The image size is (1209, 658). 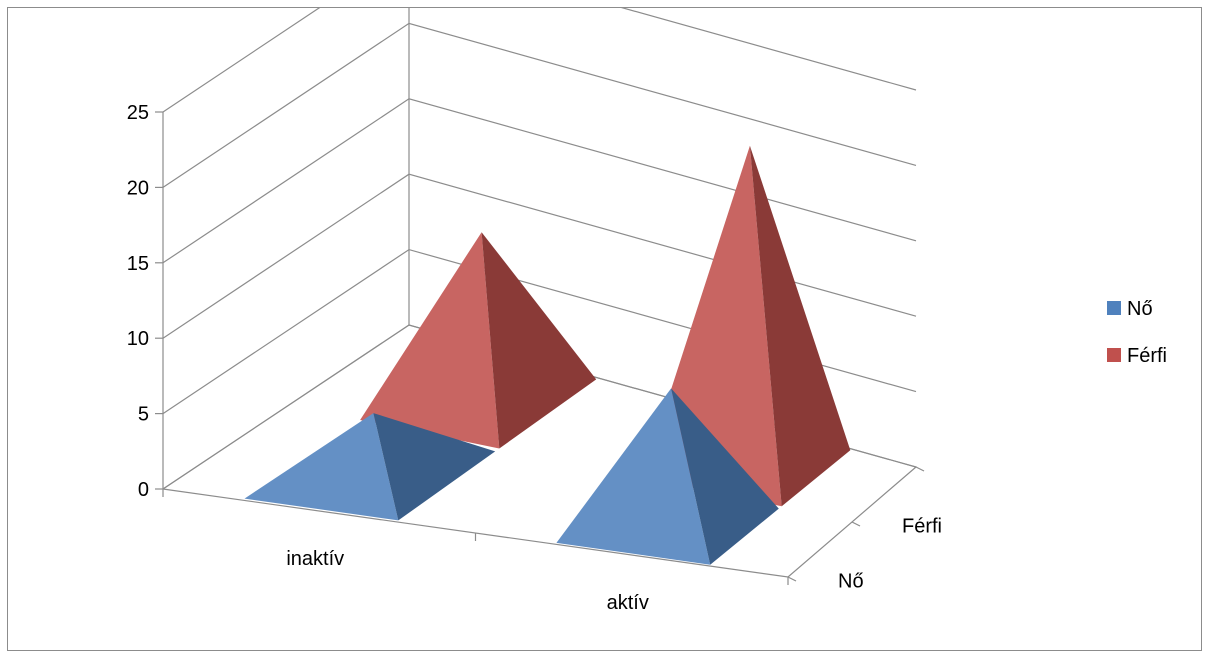 I want to click on legend: Nő Férfi, so click(x=1137, y=332).